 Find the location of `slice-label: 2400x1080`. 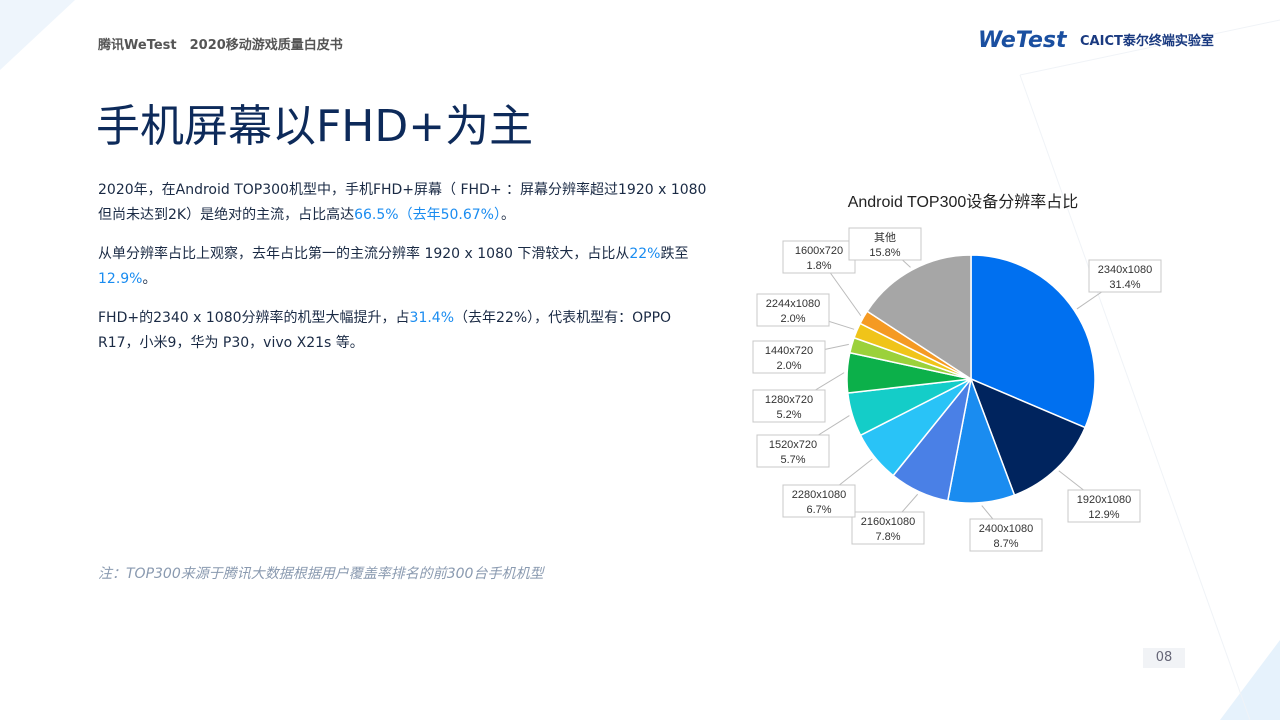

slice-label: 2400x1080 is located at coordinates (1006, 529).